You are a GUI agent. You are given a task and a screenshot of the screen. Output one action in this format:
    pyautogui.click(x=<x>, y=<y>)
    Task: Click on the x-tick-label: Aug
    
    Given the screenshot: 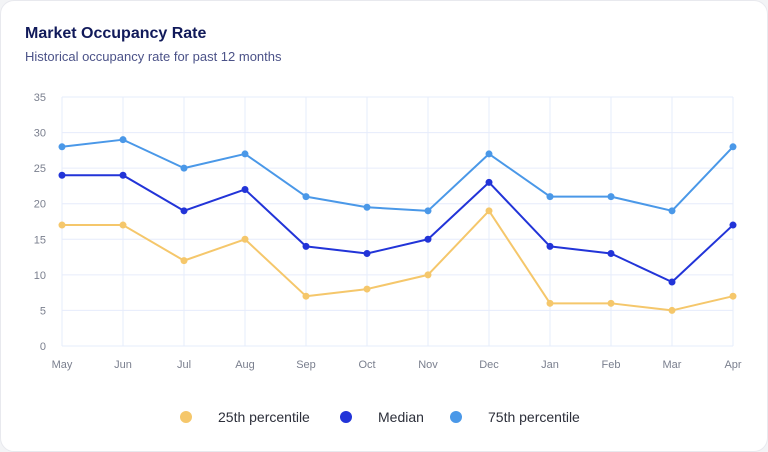 What is the action you would take?
    pyautogui.click(x=245, y=365)
    